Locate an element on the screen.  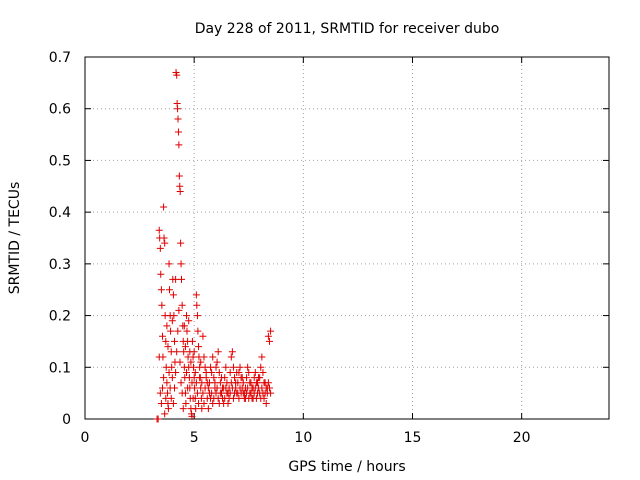
x-tick-label: 15 is located at coordinates (413, 438).